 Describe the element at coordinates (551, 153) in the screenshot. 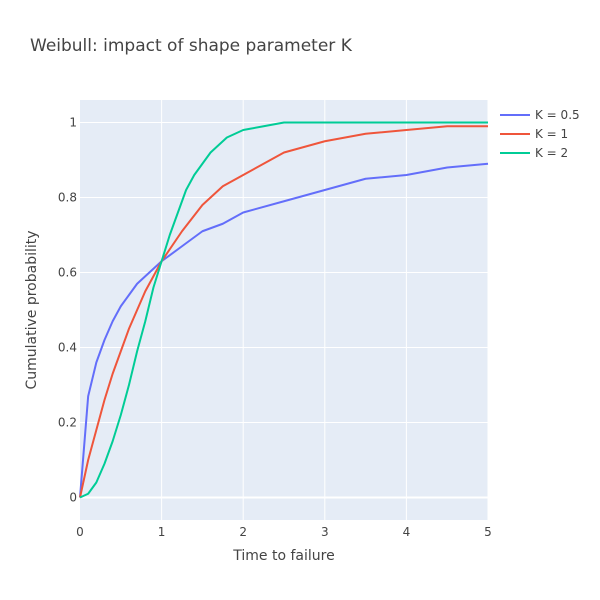

I see `legend-label: K = 2` at that location.